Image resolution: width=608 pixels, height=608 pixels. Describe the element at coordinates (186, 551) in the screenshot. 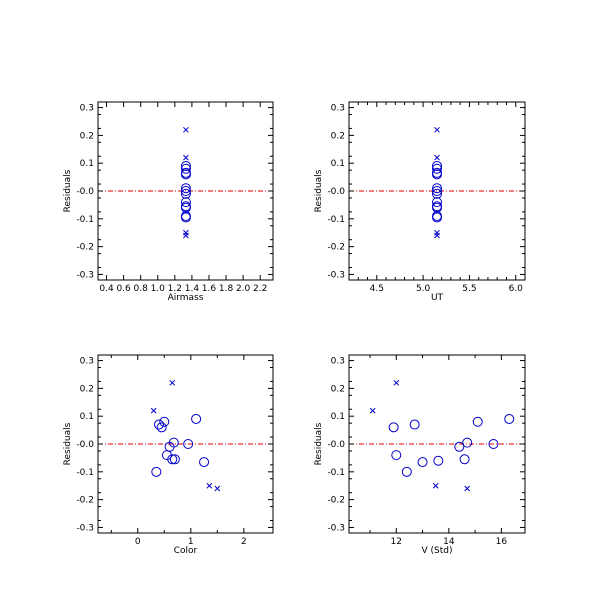

I see `x-axis-label: Color` at that location.